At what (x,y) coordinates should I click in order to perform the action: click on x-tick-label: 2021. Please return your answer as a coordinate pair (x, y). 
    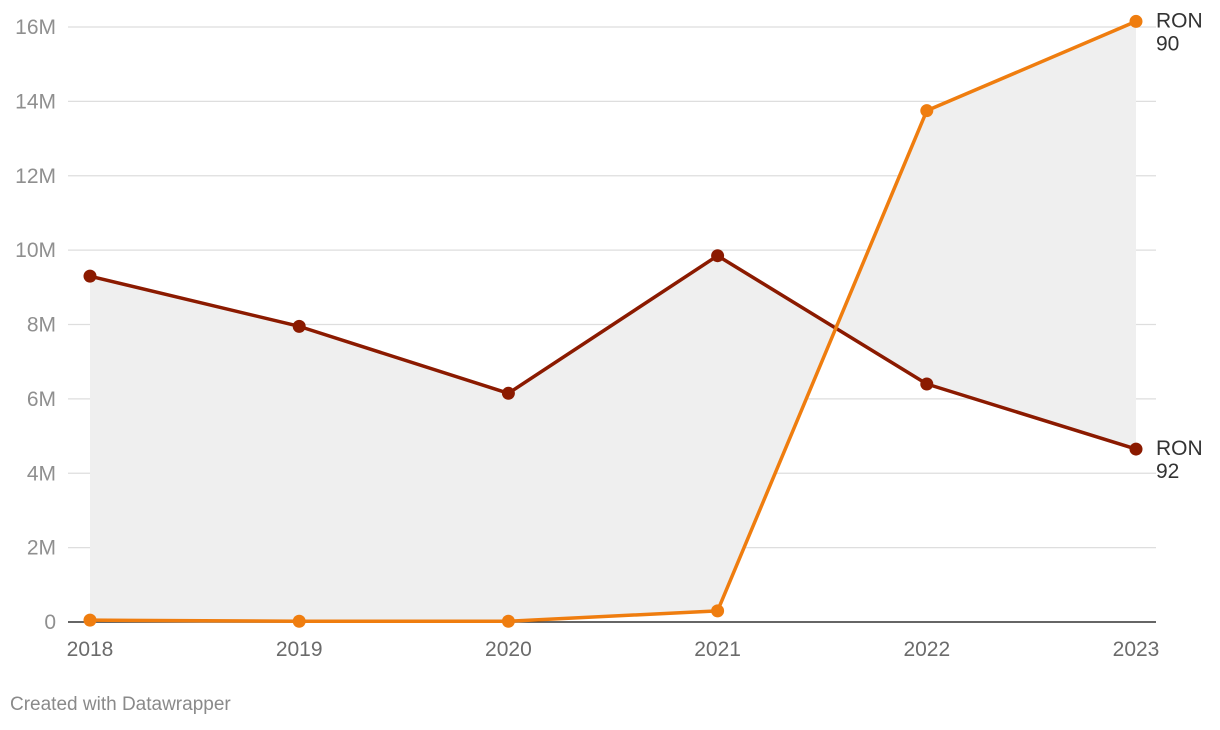
    Looking at the image, I should click on (717, 649).